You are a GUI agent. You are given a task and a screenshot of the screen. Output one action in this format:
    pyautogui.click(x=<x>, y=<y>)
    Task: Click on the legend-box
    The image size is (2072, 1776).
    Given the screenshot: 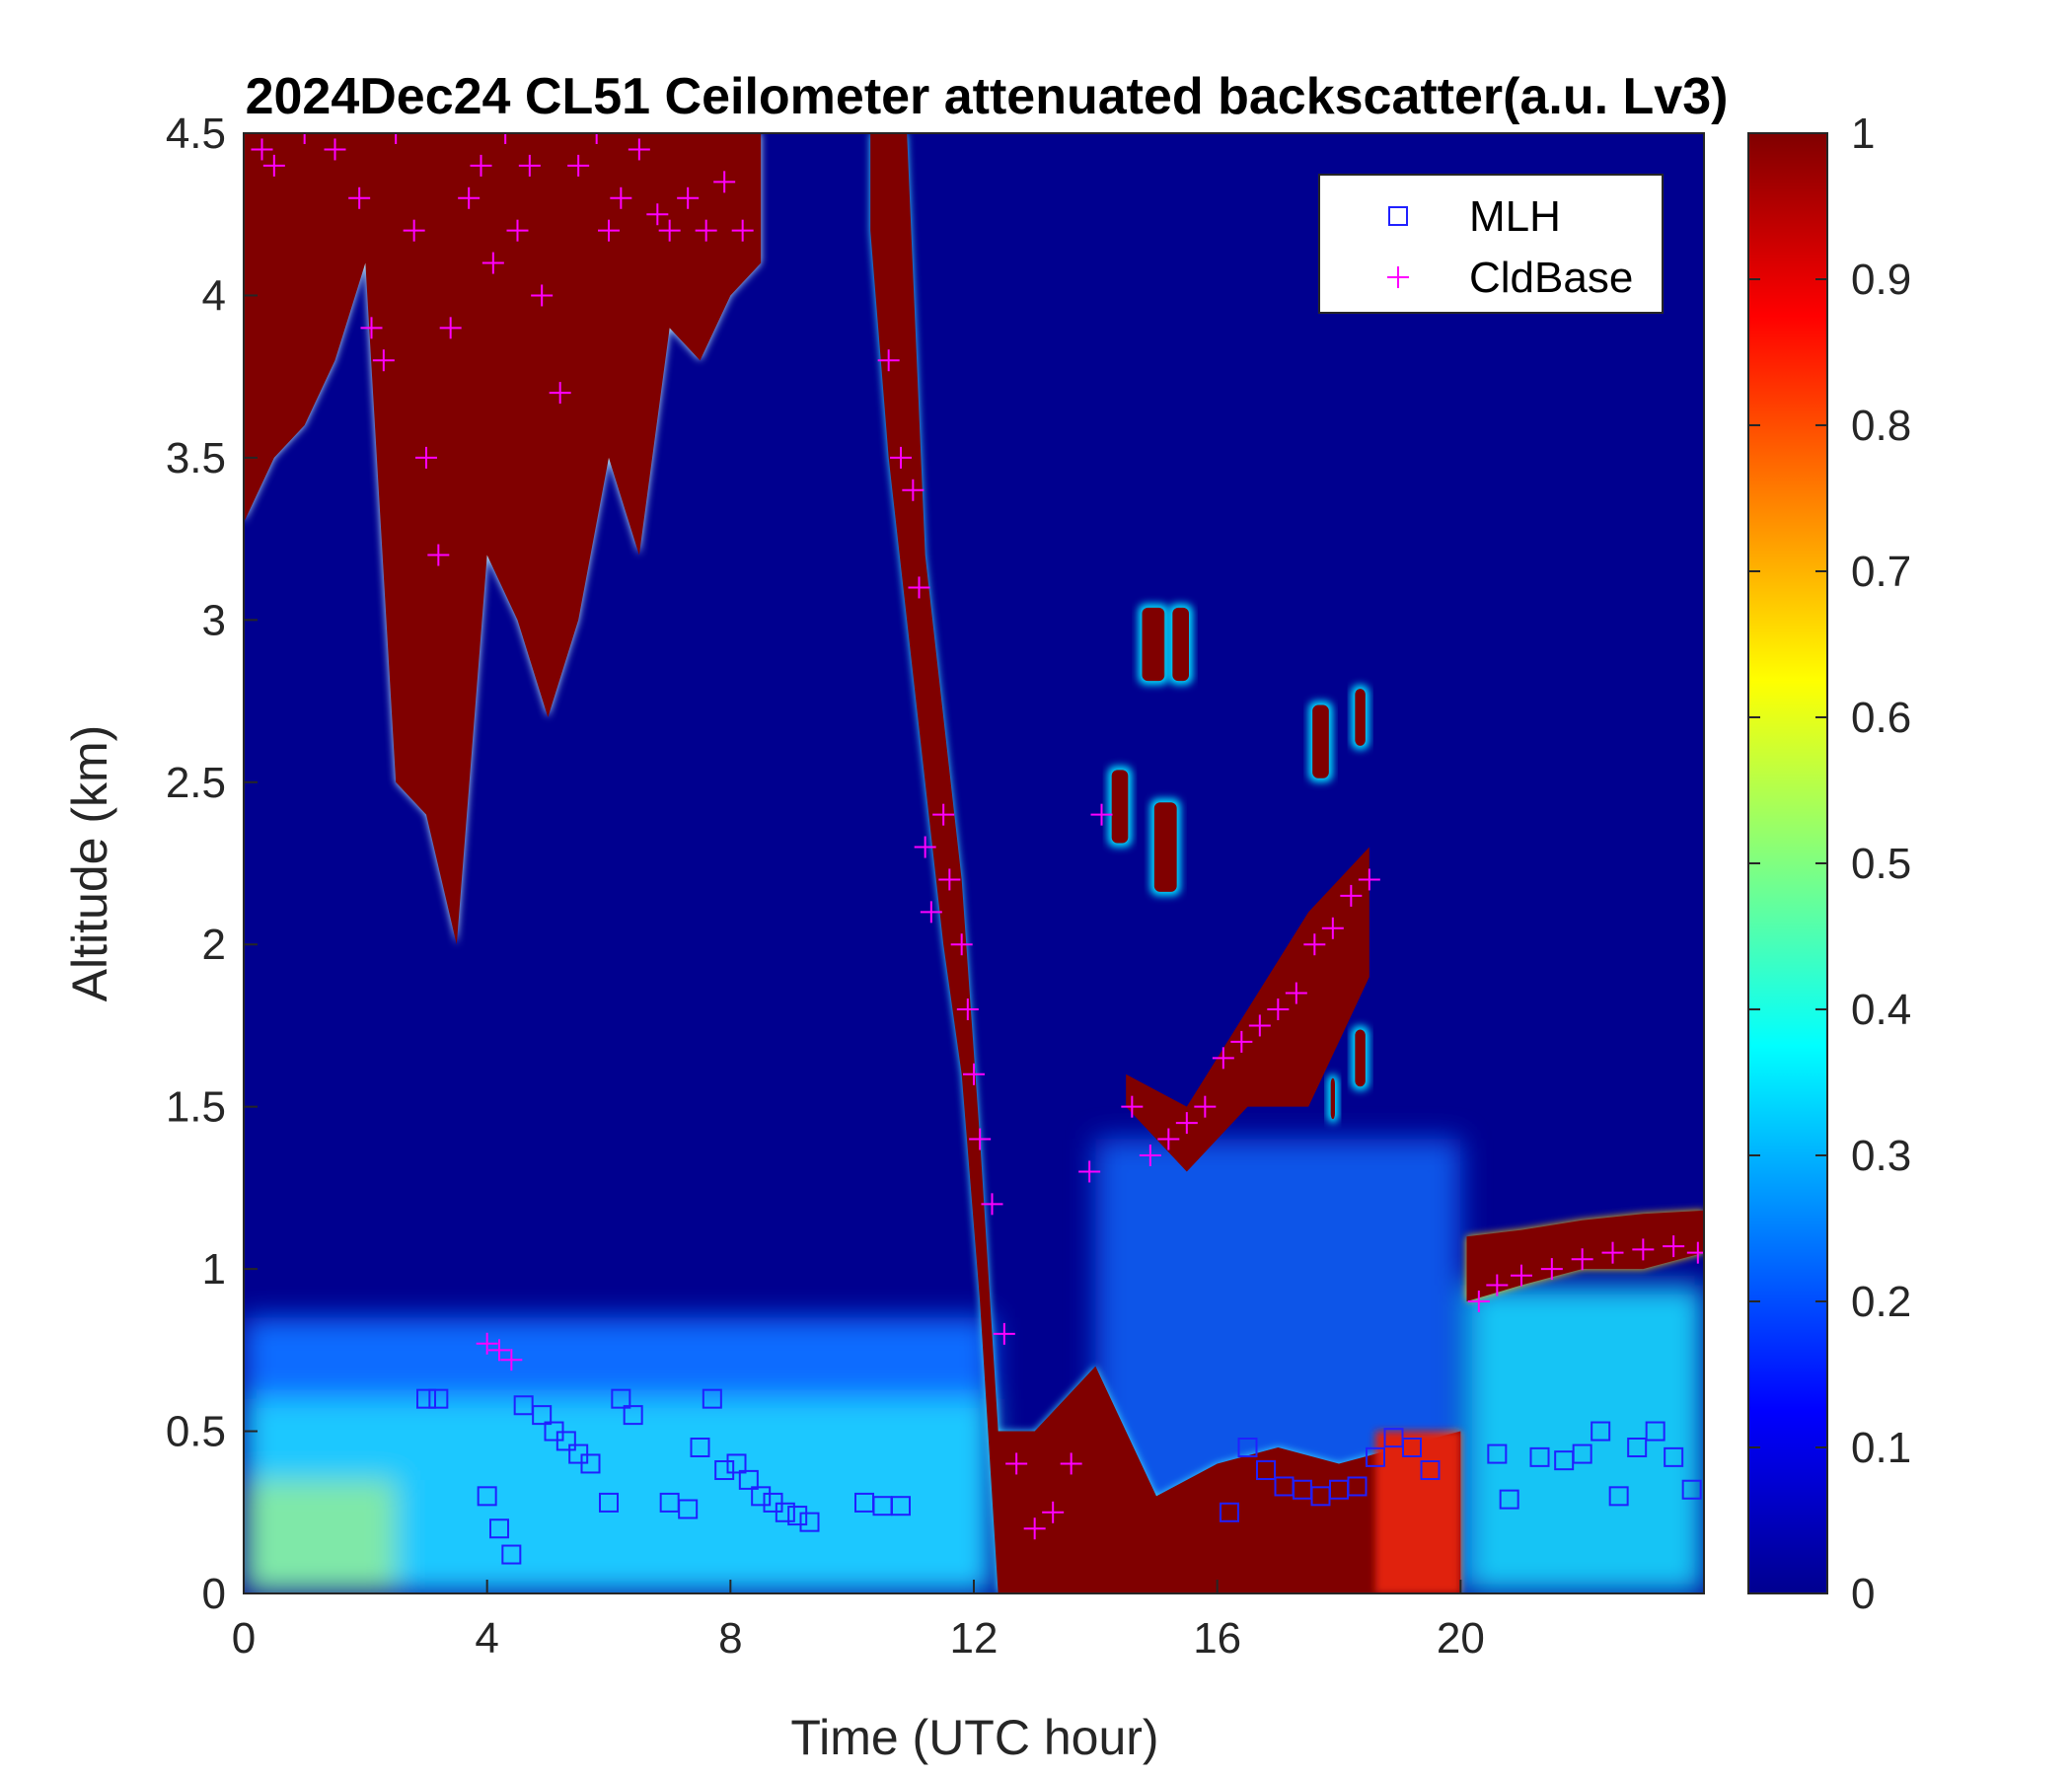 What is the action you would take?
    pyautogui.click(x=1491, y=244)
    